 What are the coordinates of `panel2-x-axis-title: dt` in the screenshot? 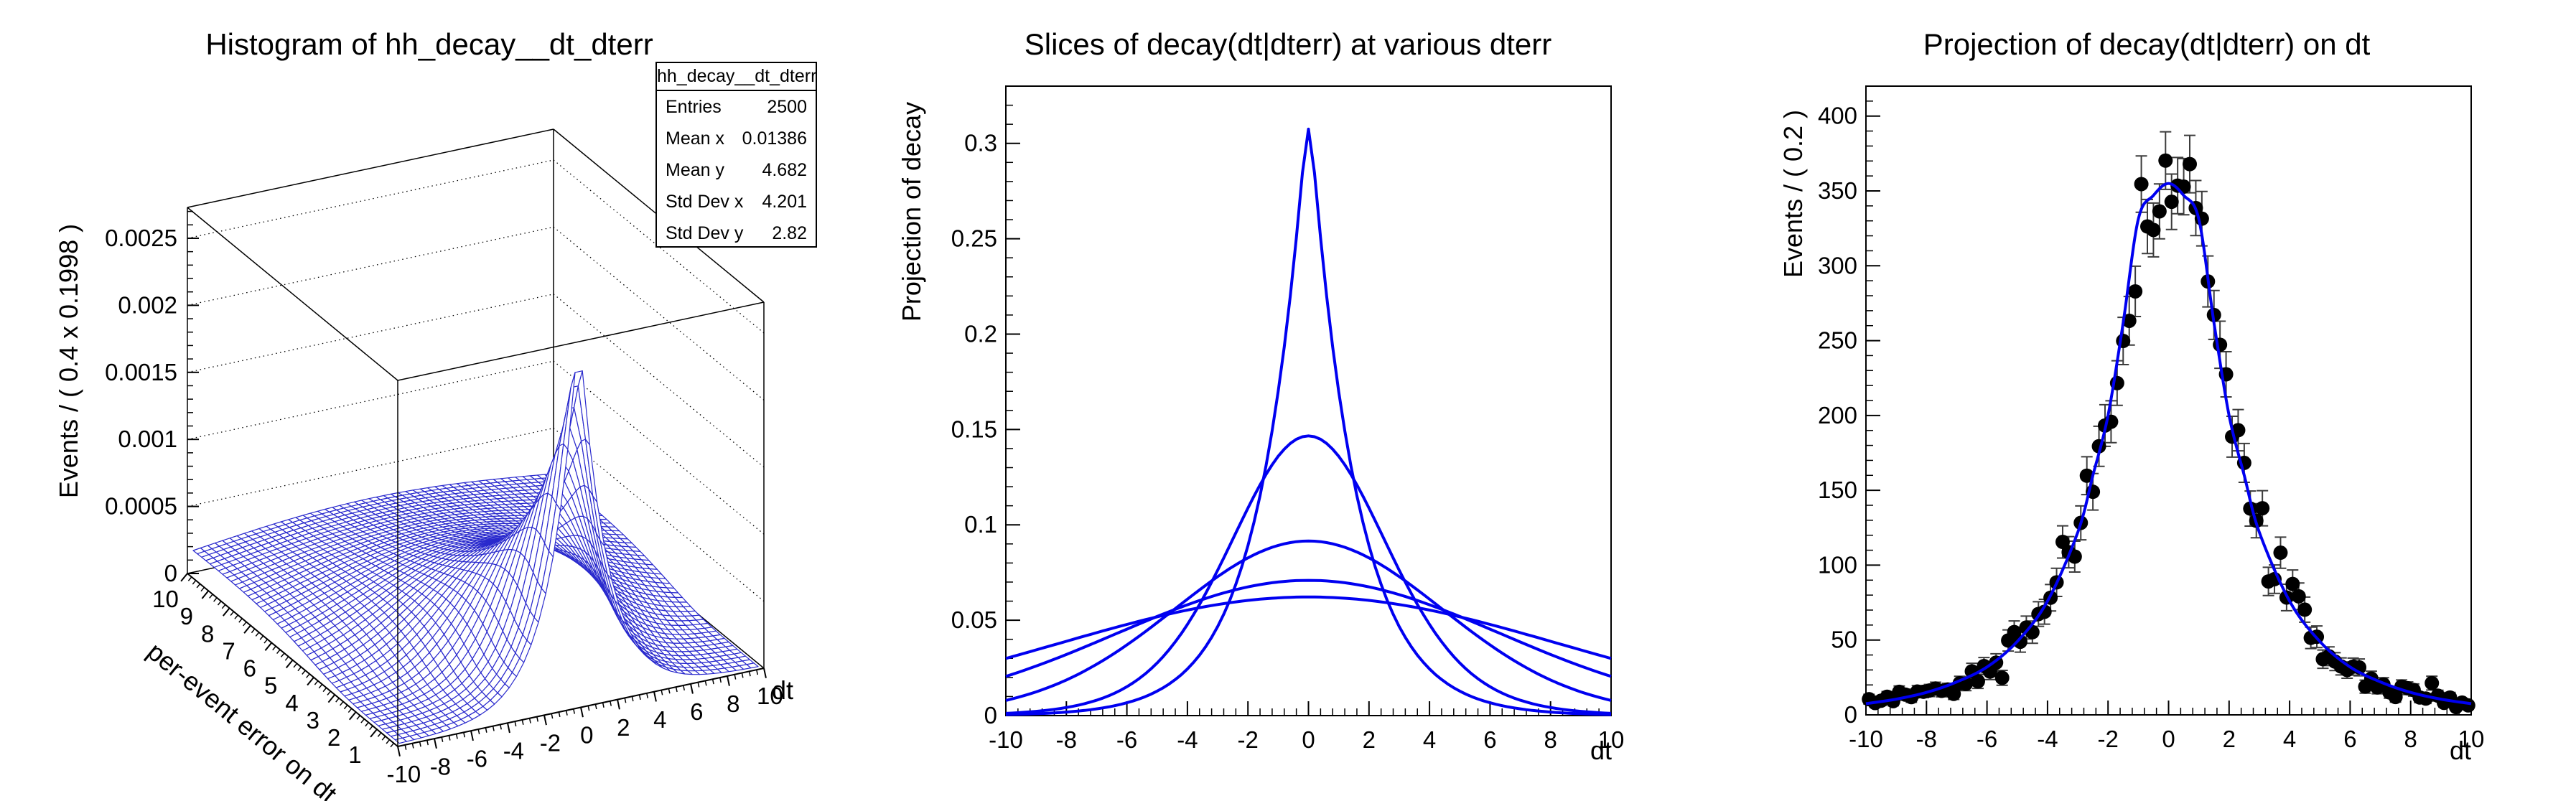 It's located at (1601, 750).